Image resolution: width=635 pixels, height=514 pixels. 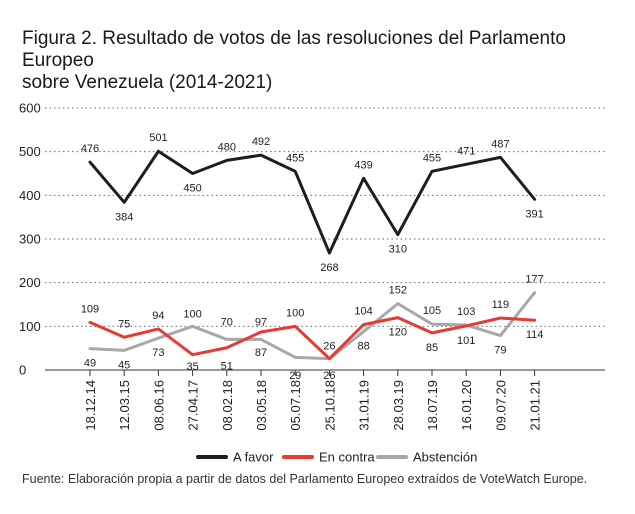 What do you see at coordinates (227, 147) in the screenshot?
I see `data-label-a-favor-08.02.18: 480` at bounding box center [227, 147].